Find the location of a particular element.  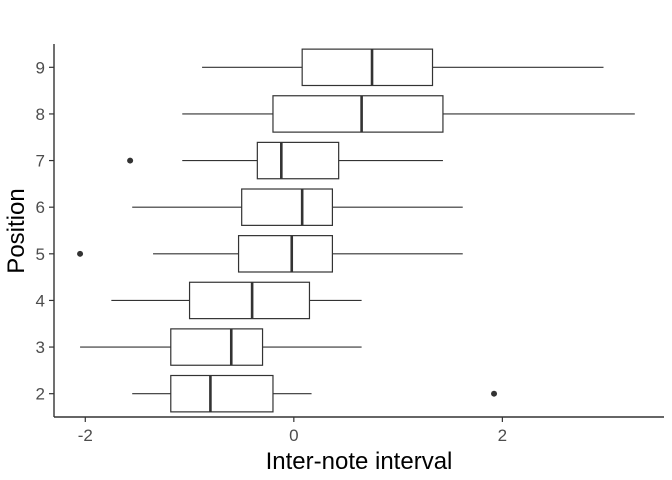

x-tick-label: 2 is located at coordinates (502, 435).